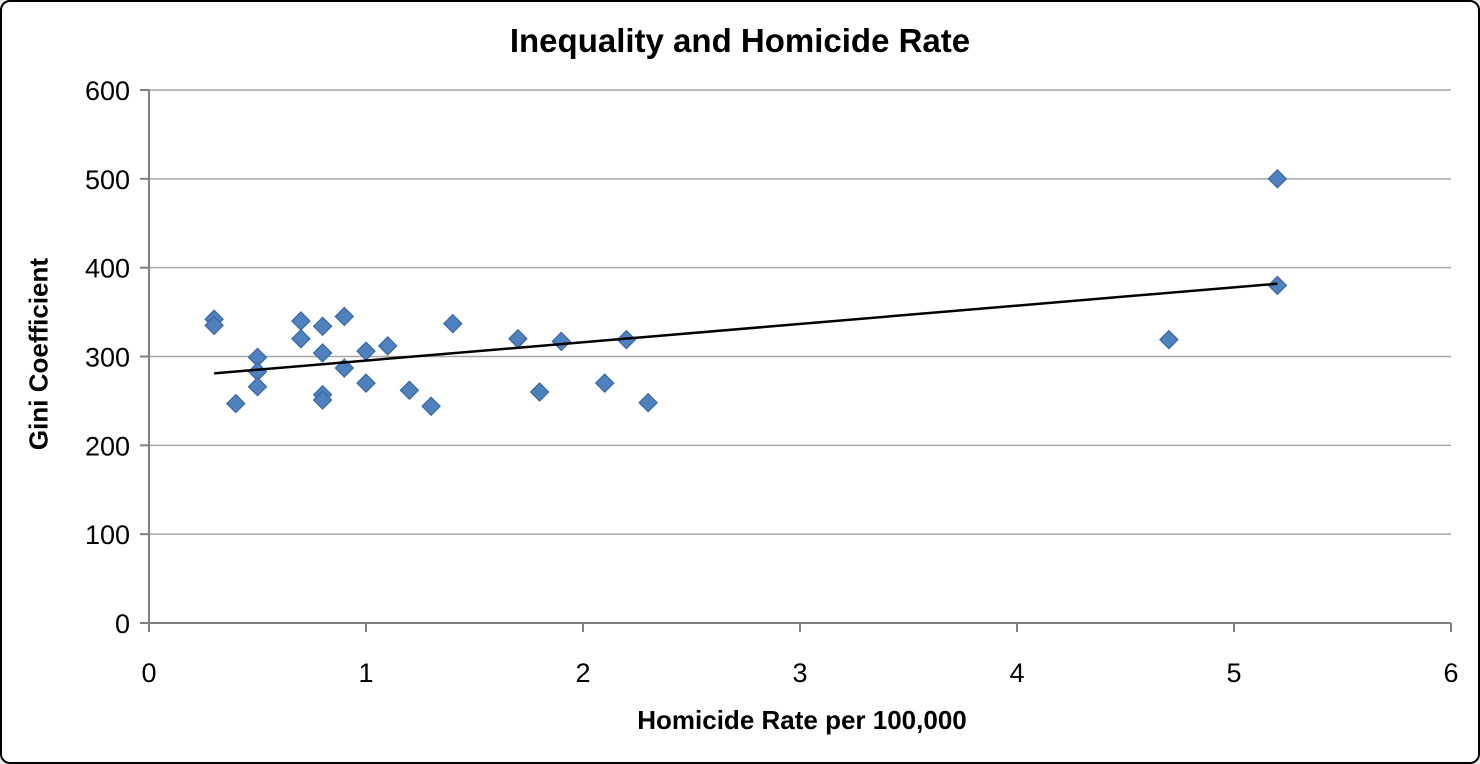  Describe the element at coordinates (802, 720) in the screenshot. I see `x-axis-title: Homicide Rate per 100,000` at that location.